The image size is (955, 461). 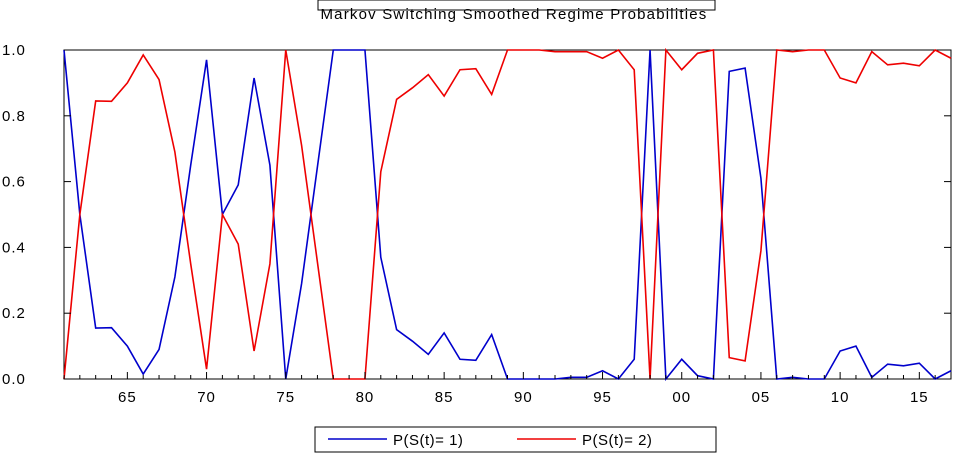 I want to click on y-tick-label: 1.0, so click(x=14, y=50).